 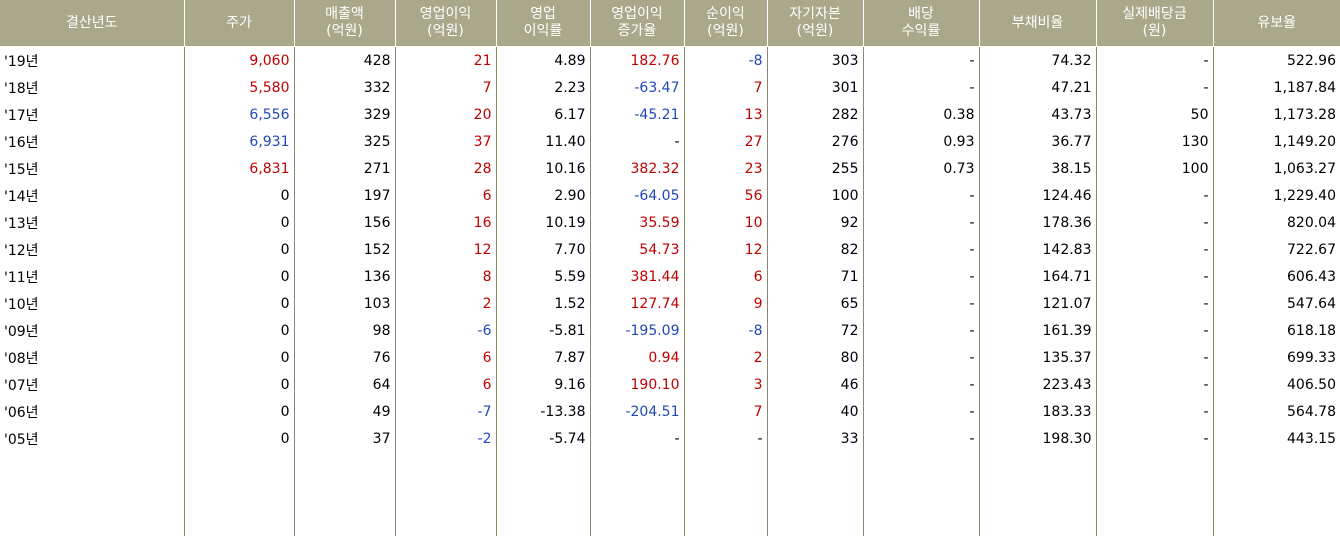 I want to click on cell-col-reserve-ratio: 606.43, so click(x=1311, y=276).